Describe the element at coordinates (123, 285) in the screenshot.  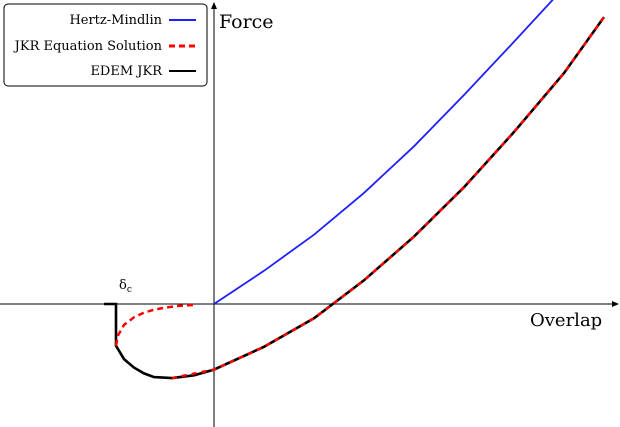
I see `delta-c-symbol: δ` at that location.